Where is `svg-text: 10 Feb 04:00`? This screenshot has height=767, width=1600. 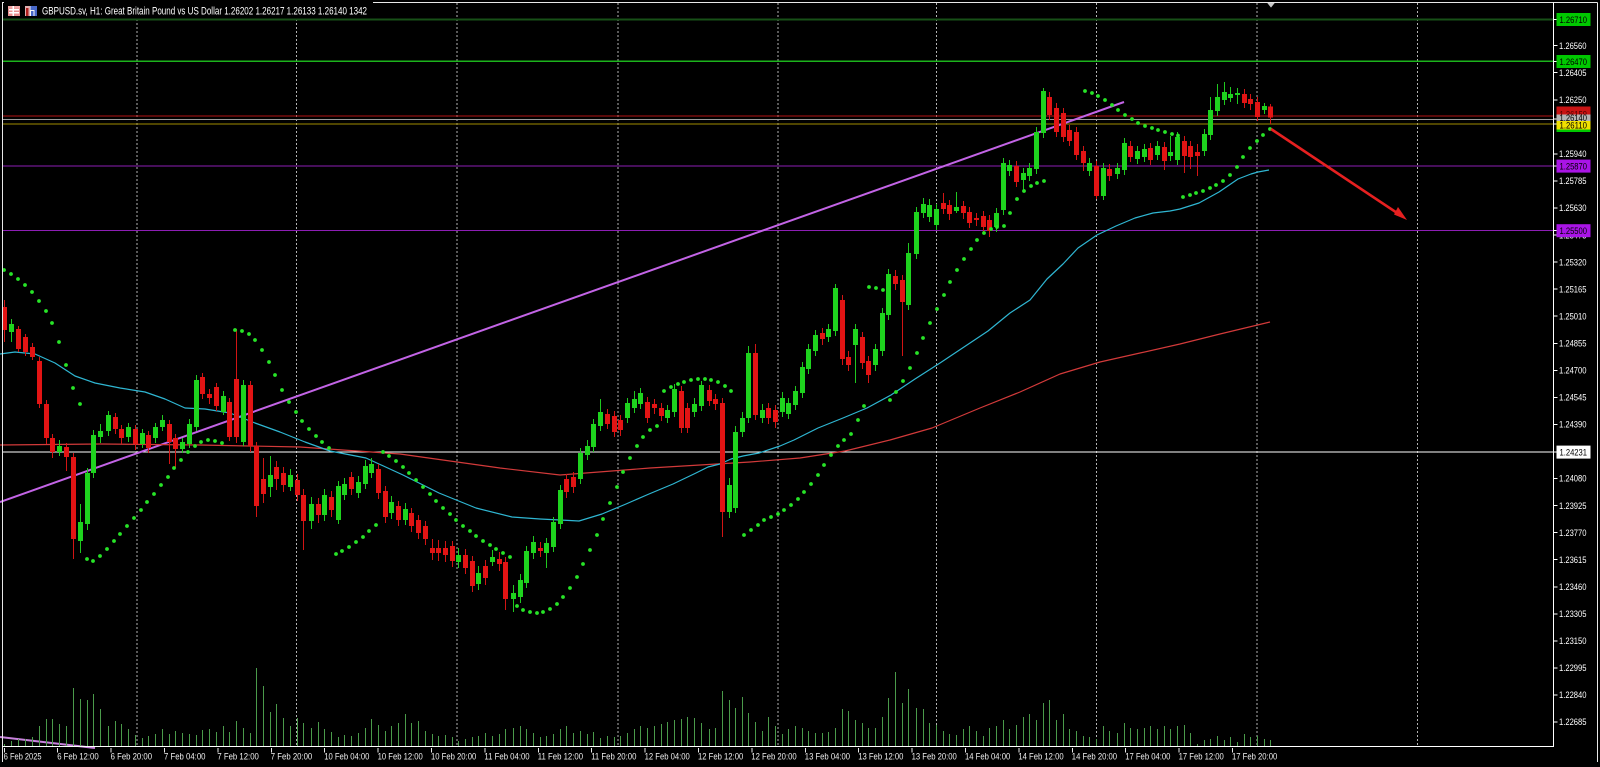
svg-text: 10 Feb 04:00 is located at coordinates (346, 757).